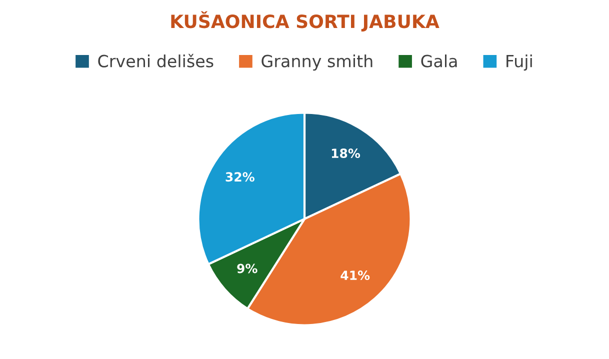 The image size is (609, 359). What do you see at coordinates (156, 61) in the screenshot?
I see `legend-label: Crveni delišes` at bounding box center [156, 61].